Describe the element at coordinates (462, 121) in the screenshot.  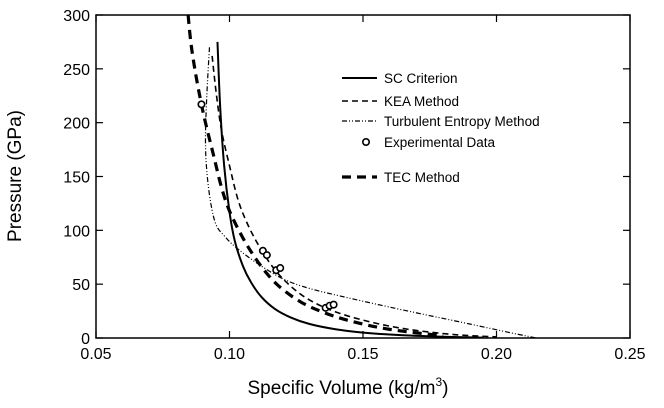
I see `legend-label: Turbulent Entropy Method` at that location.